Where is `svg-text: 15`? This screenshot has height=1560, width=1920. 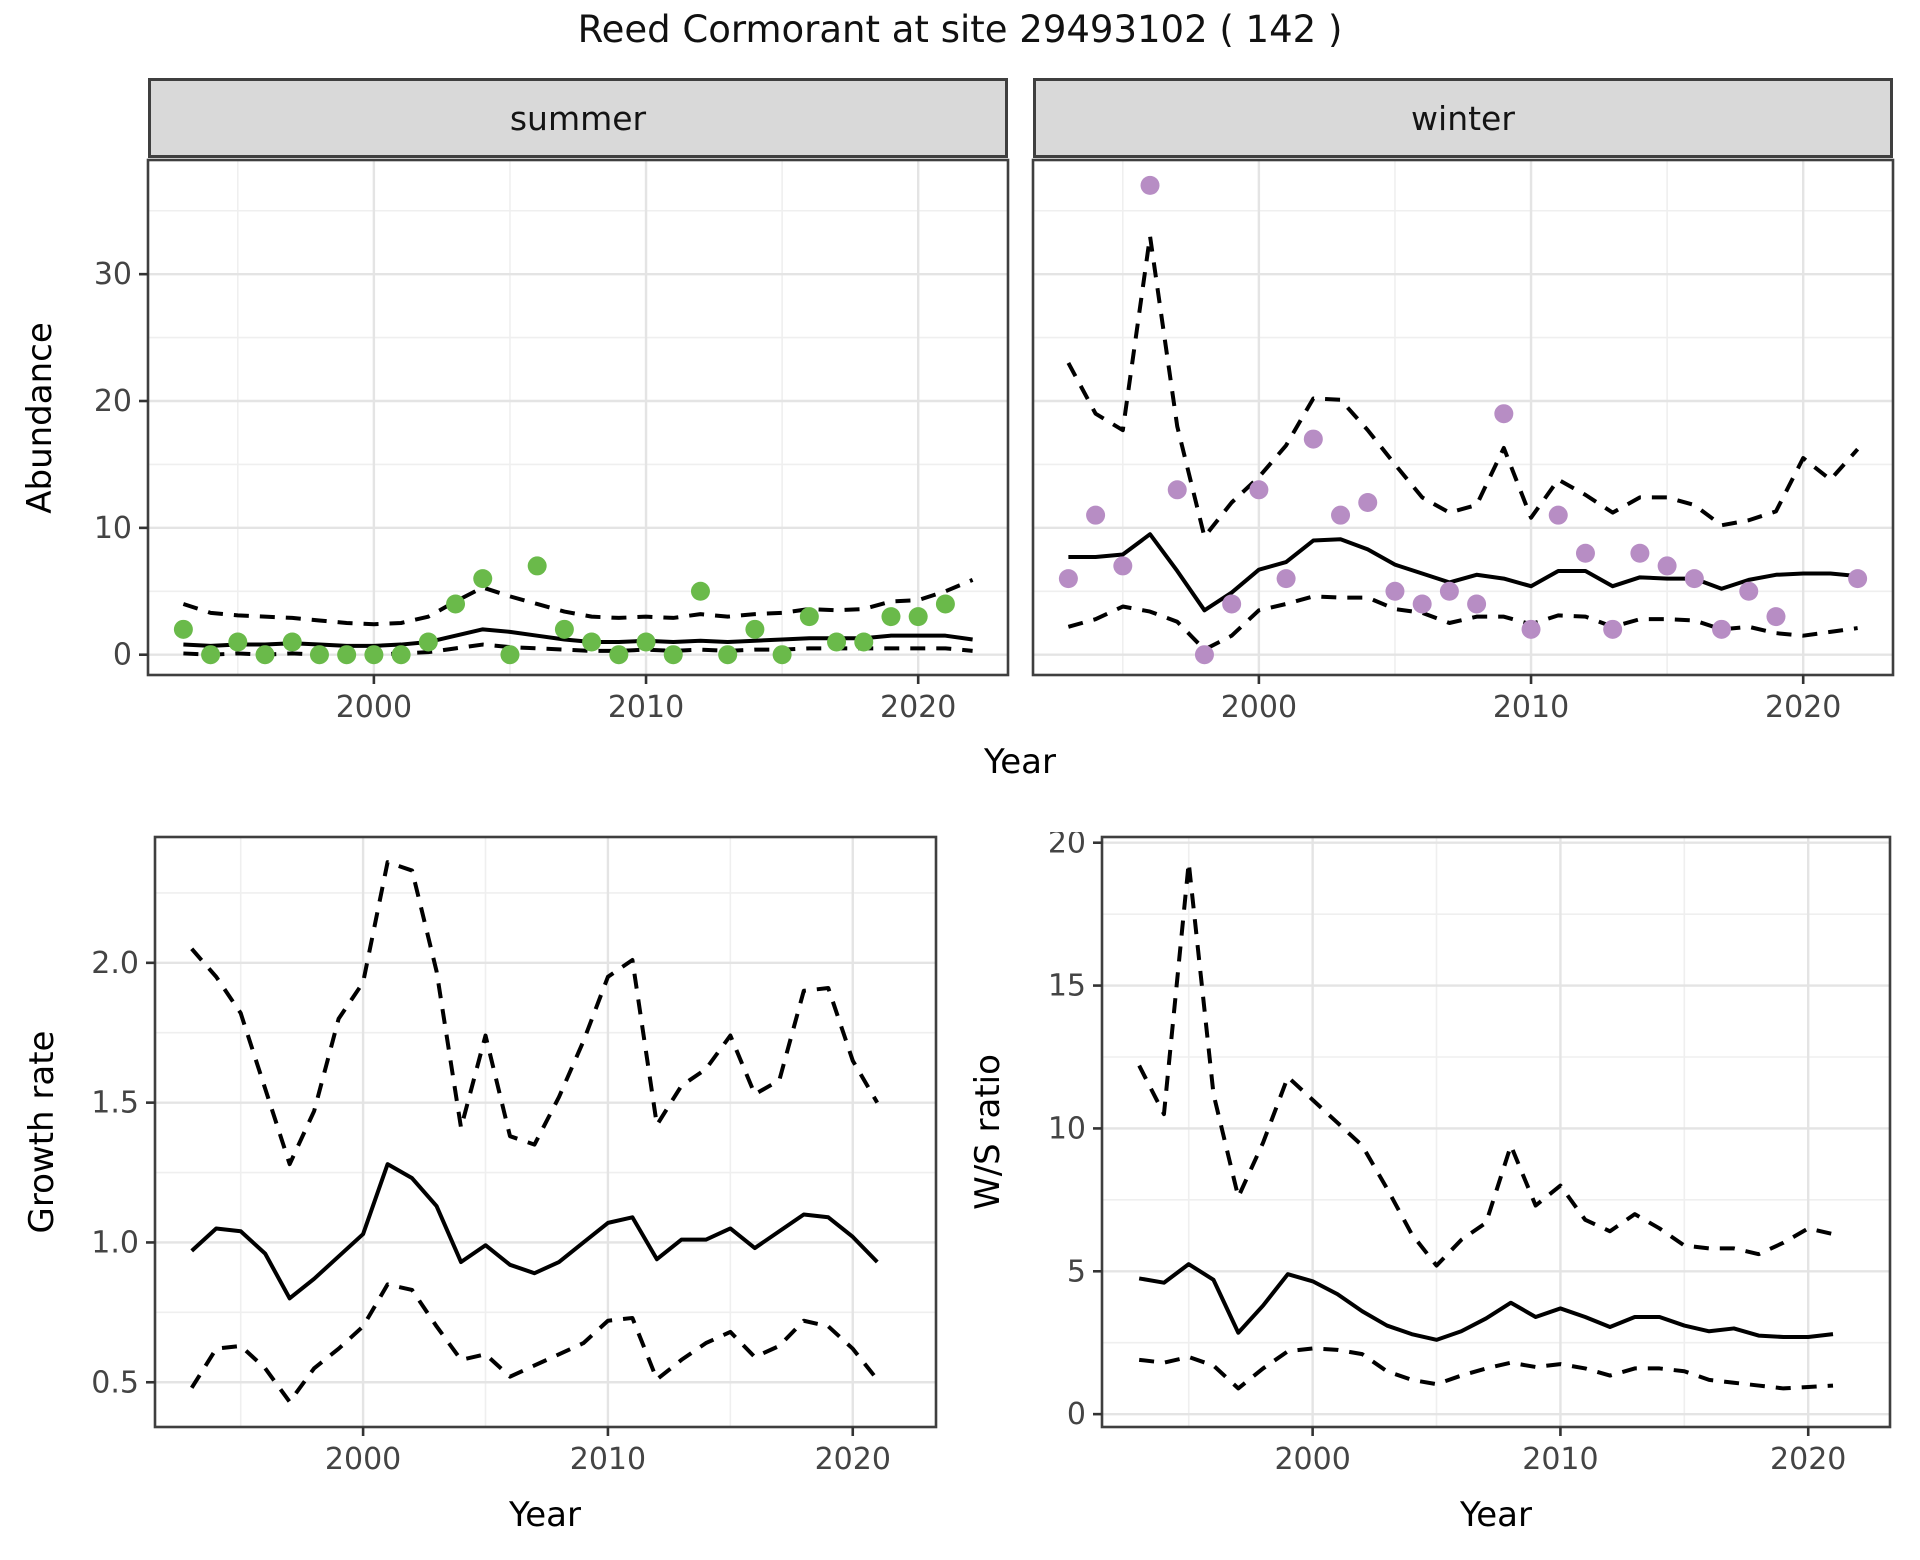 svg-text: 15 is located at coordinates (1067, 986).